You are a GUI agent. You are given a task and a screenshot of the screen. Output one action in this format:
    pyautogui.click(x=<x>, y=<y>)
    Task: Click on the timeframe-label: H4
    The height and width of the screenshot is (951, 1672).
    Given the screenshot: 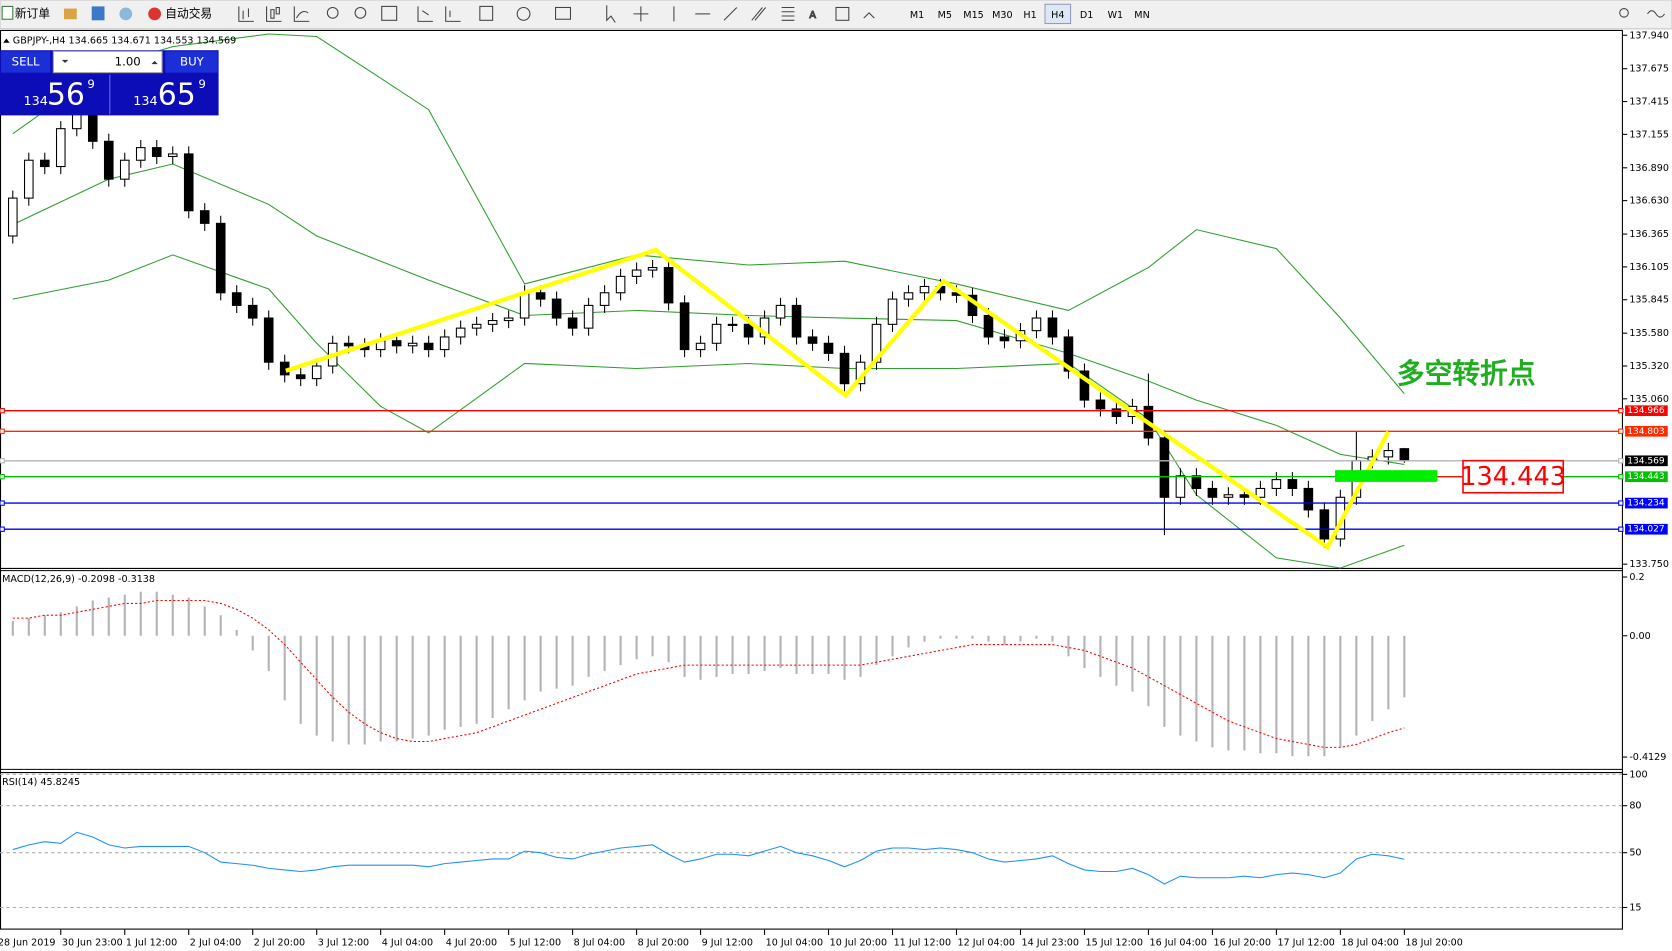 What is the action you would take?
    pyautogui.click(x=1057, y=15)
    